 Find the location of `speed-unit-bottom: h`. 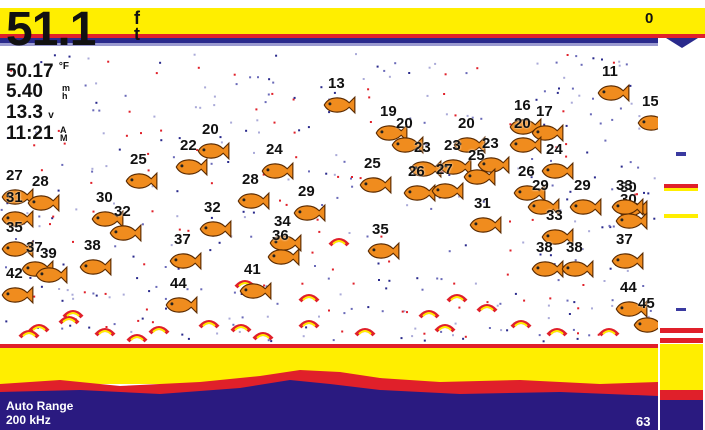

speed-unit-bottom: h is located at coordinates (65, 96).